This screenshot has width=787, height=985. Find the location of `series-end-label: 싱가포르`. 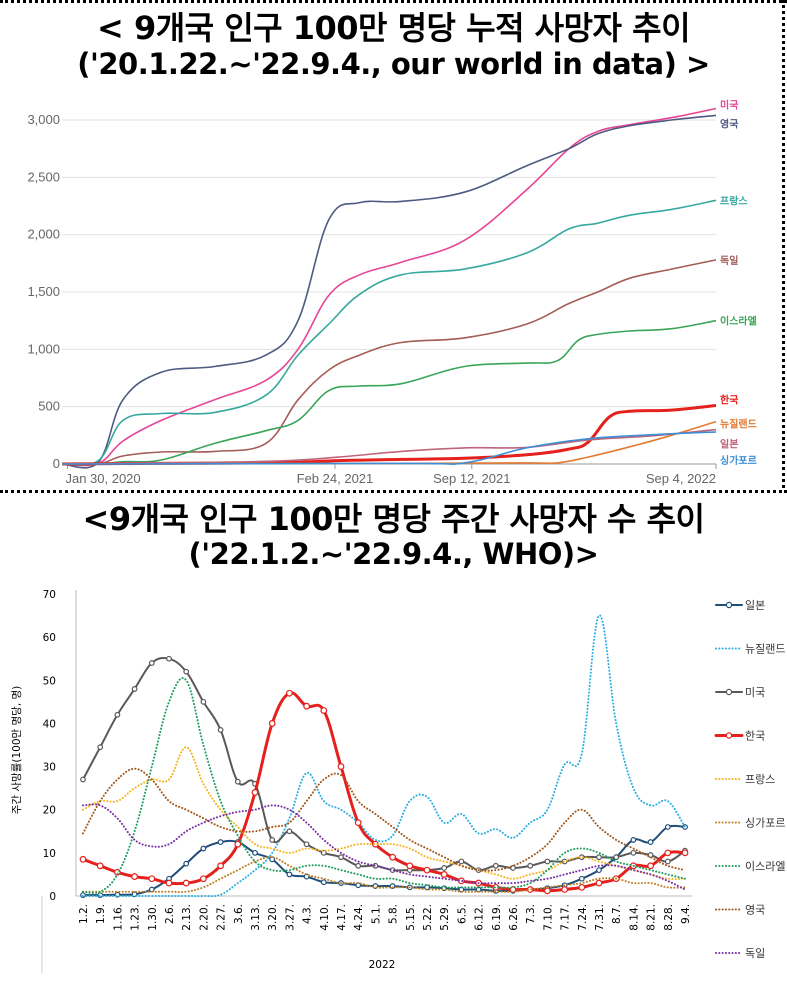

series-end-label: 싱가포르 is located at coordinates (738, 460).